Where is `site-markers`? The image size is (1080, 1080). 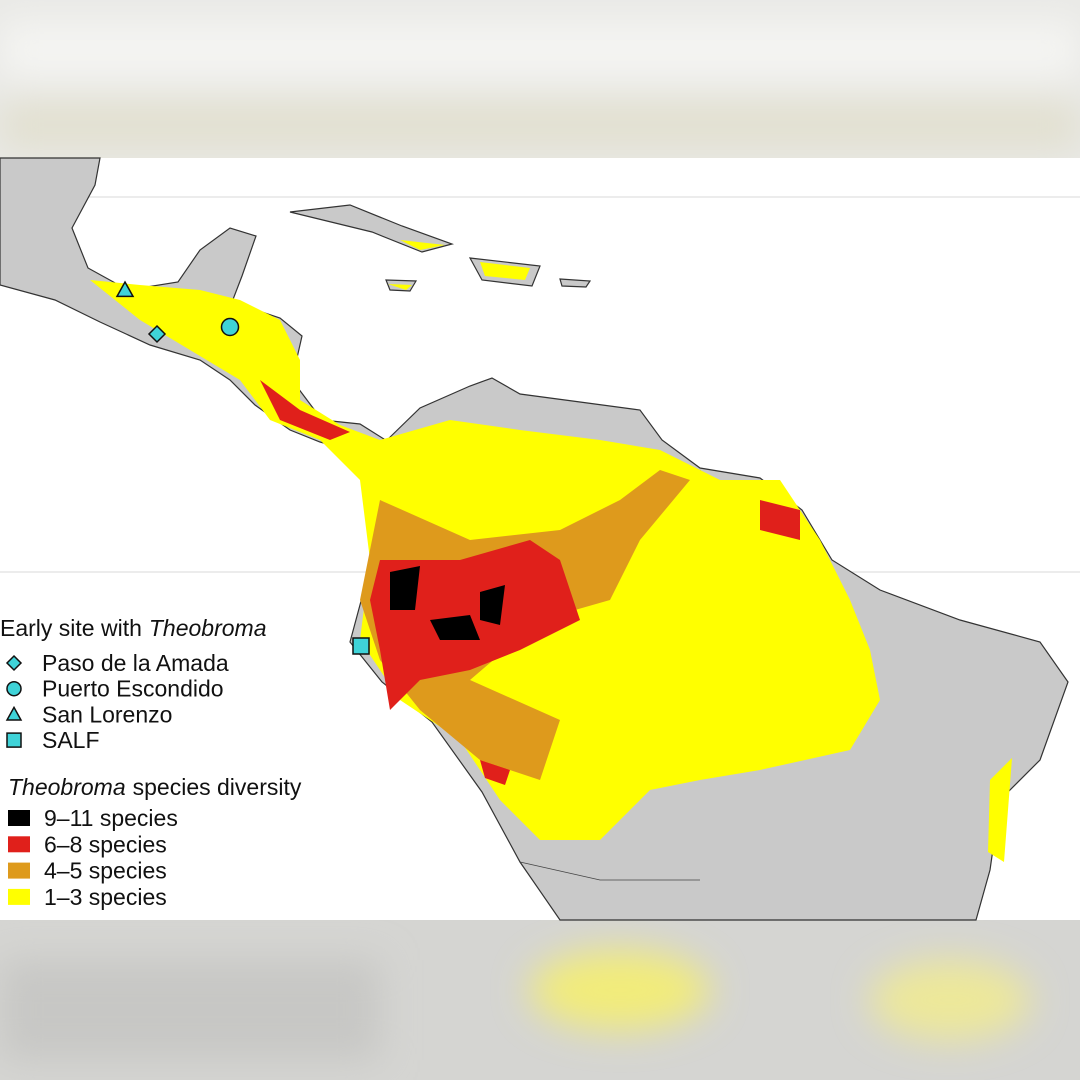 site-markers is located at coordinates (242, 467).